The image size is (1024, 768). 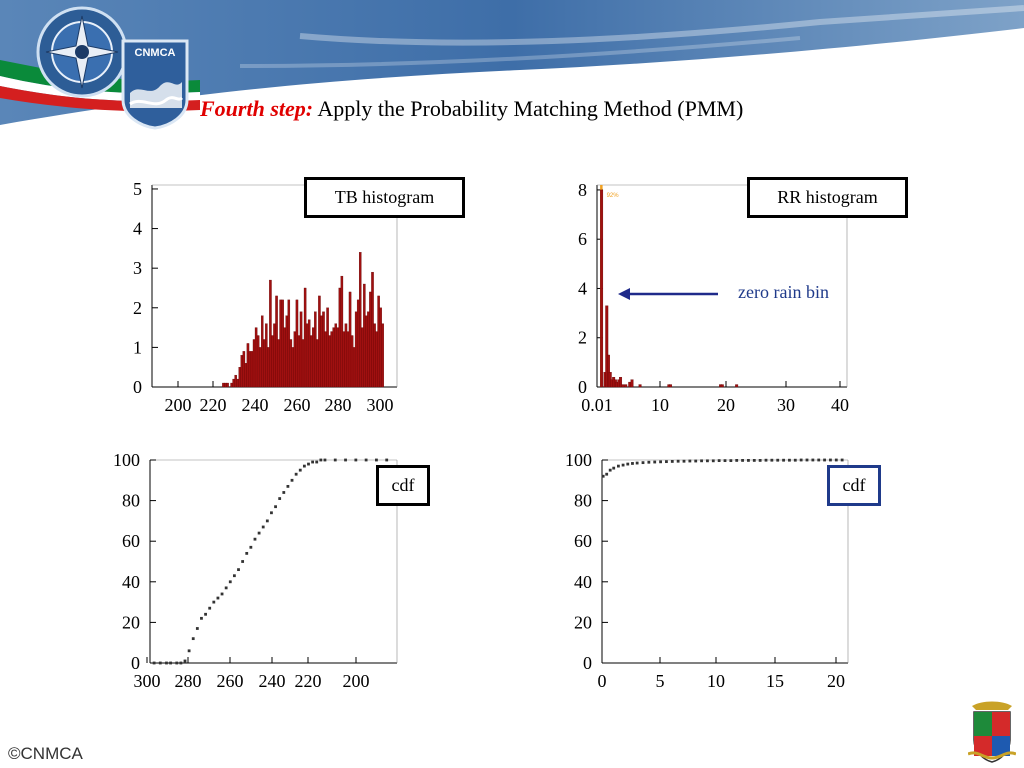 What do you see at coordinates (668, 294) in the screenshot?
I see `zero-rain-bin-arrow` at bounding box center [668, 294].